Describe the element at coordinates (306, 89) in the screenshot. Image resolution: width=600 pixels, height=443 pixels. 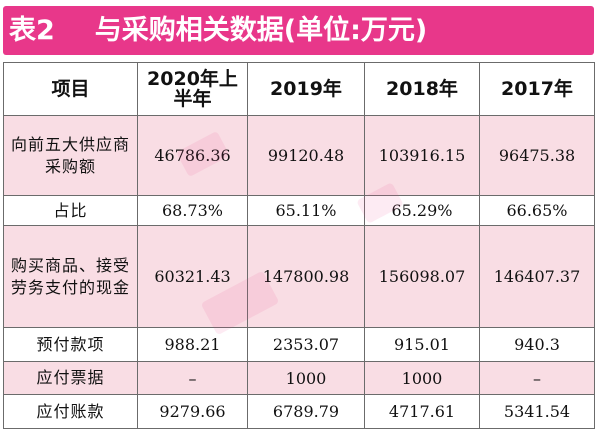
I see `header-2019: 2019年` at that location.